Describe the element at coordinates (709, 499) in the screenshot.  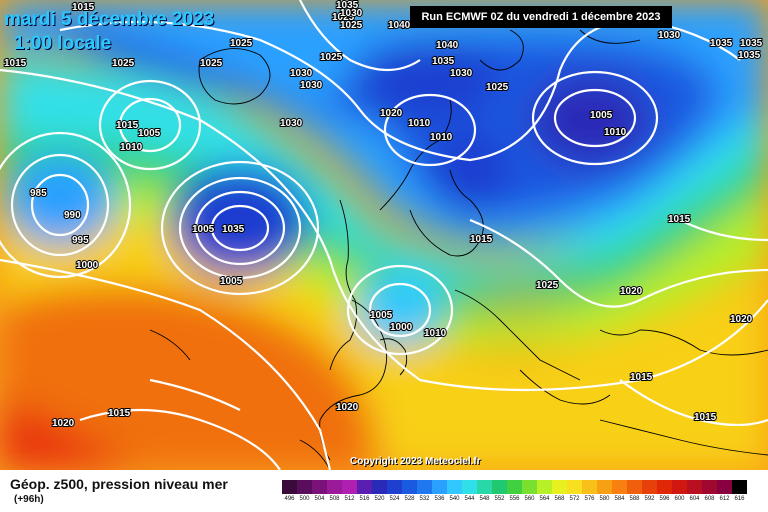
I see `scale-tick: 608` at that location.